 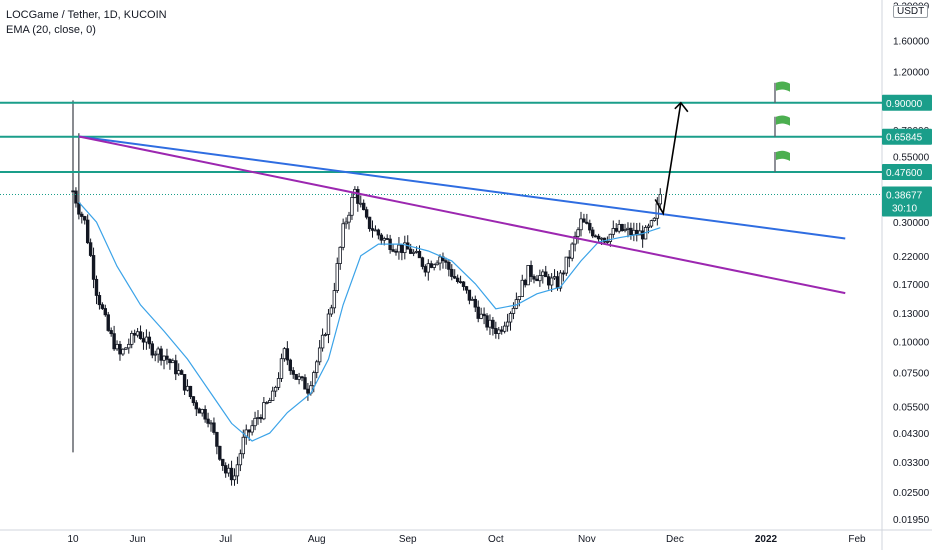 What do you see at coordinates (783, 155) in the screenshot?
I see `flag-icon` at bounding box center [783, 155].